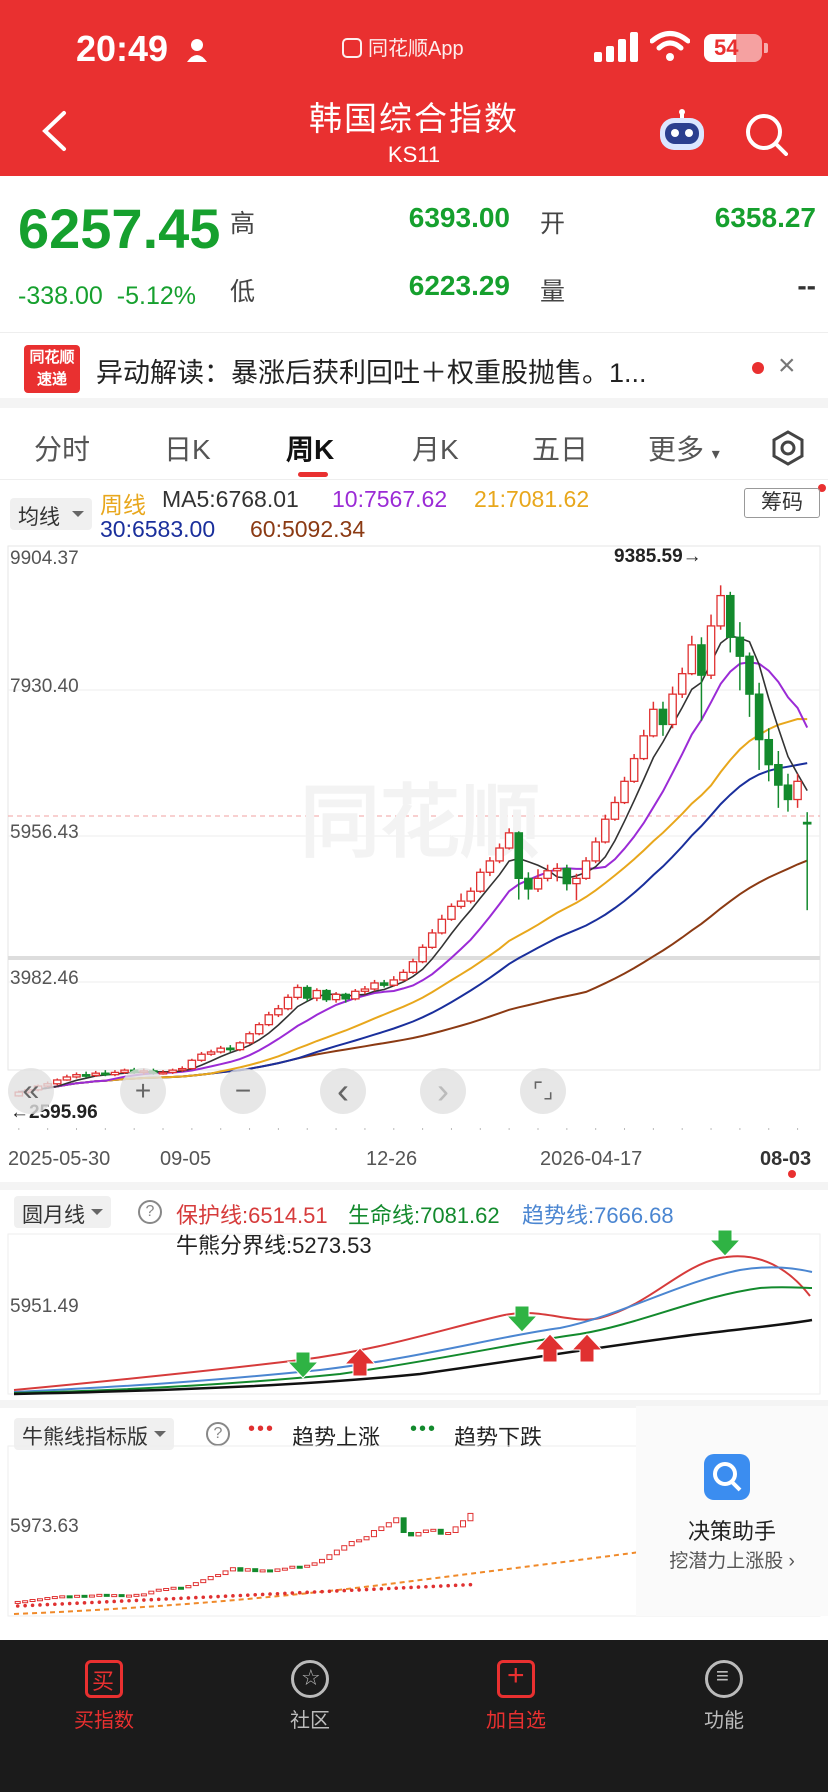  I want to click on nav-add-watchlist: + 加自选, so click(516, 1695).